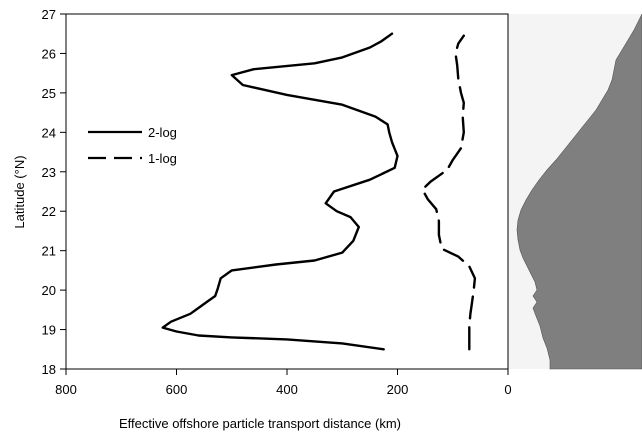 The height and width of the screenshot is (437, 642). Describe the element at coordinates (66, 389) in the screenshot. I see `x-tick-label: 800` at that location.